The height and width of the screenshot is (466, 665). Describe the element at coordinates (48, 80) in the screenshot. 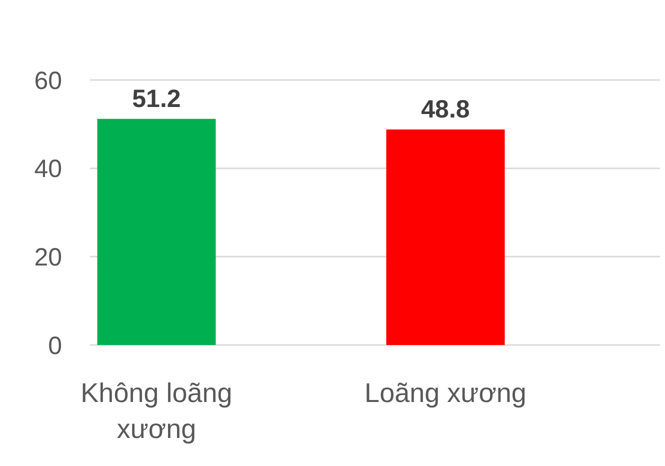

I see `y-tick-label: 60` at that location.